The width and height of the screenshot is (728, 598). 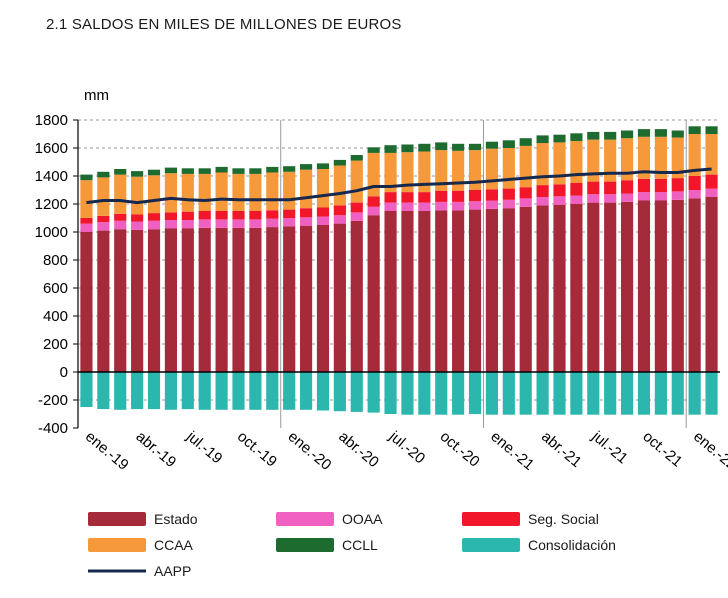 I want to click on x-tick-label-1: abr.-19, so click(x=156, y=449).